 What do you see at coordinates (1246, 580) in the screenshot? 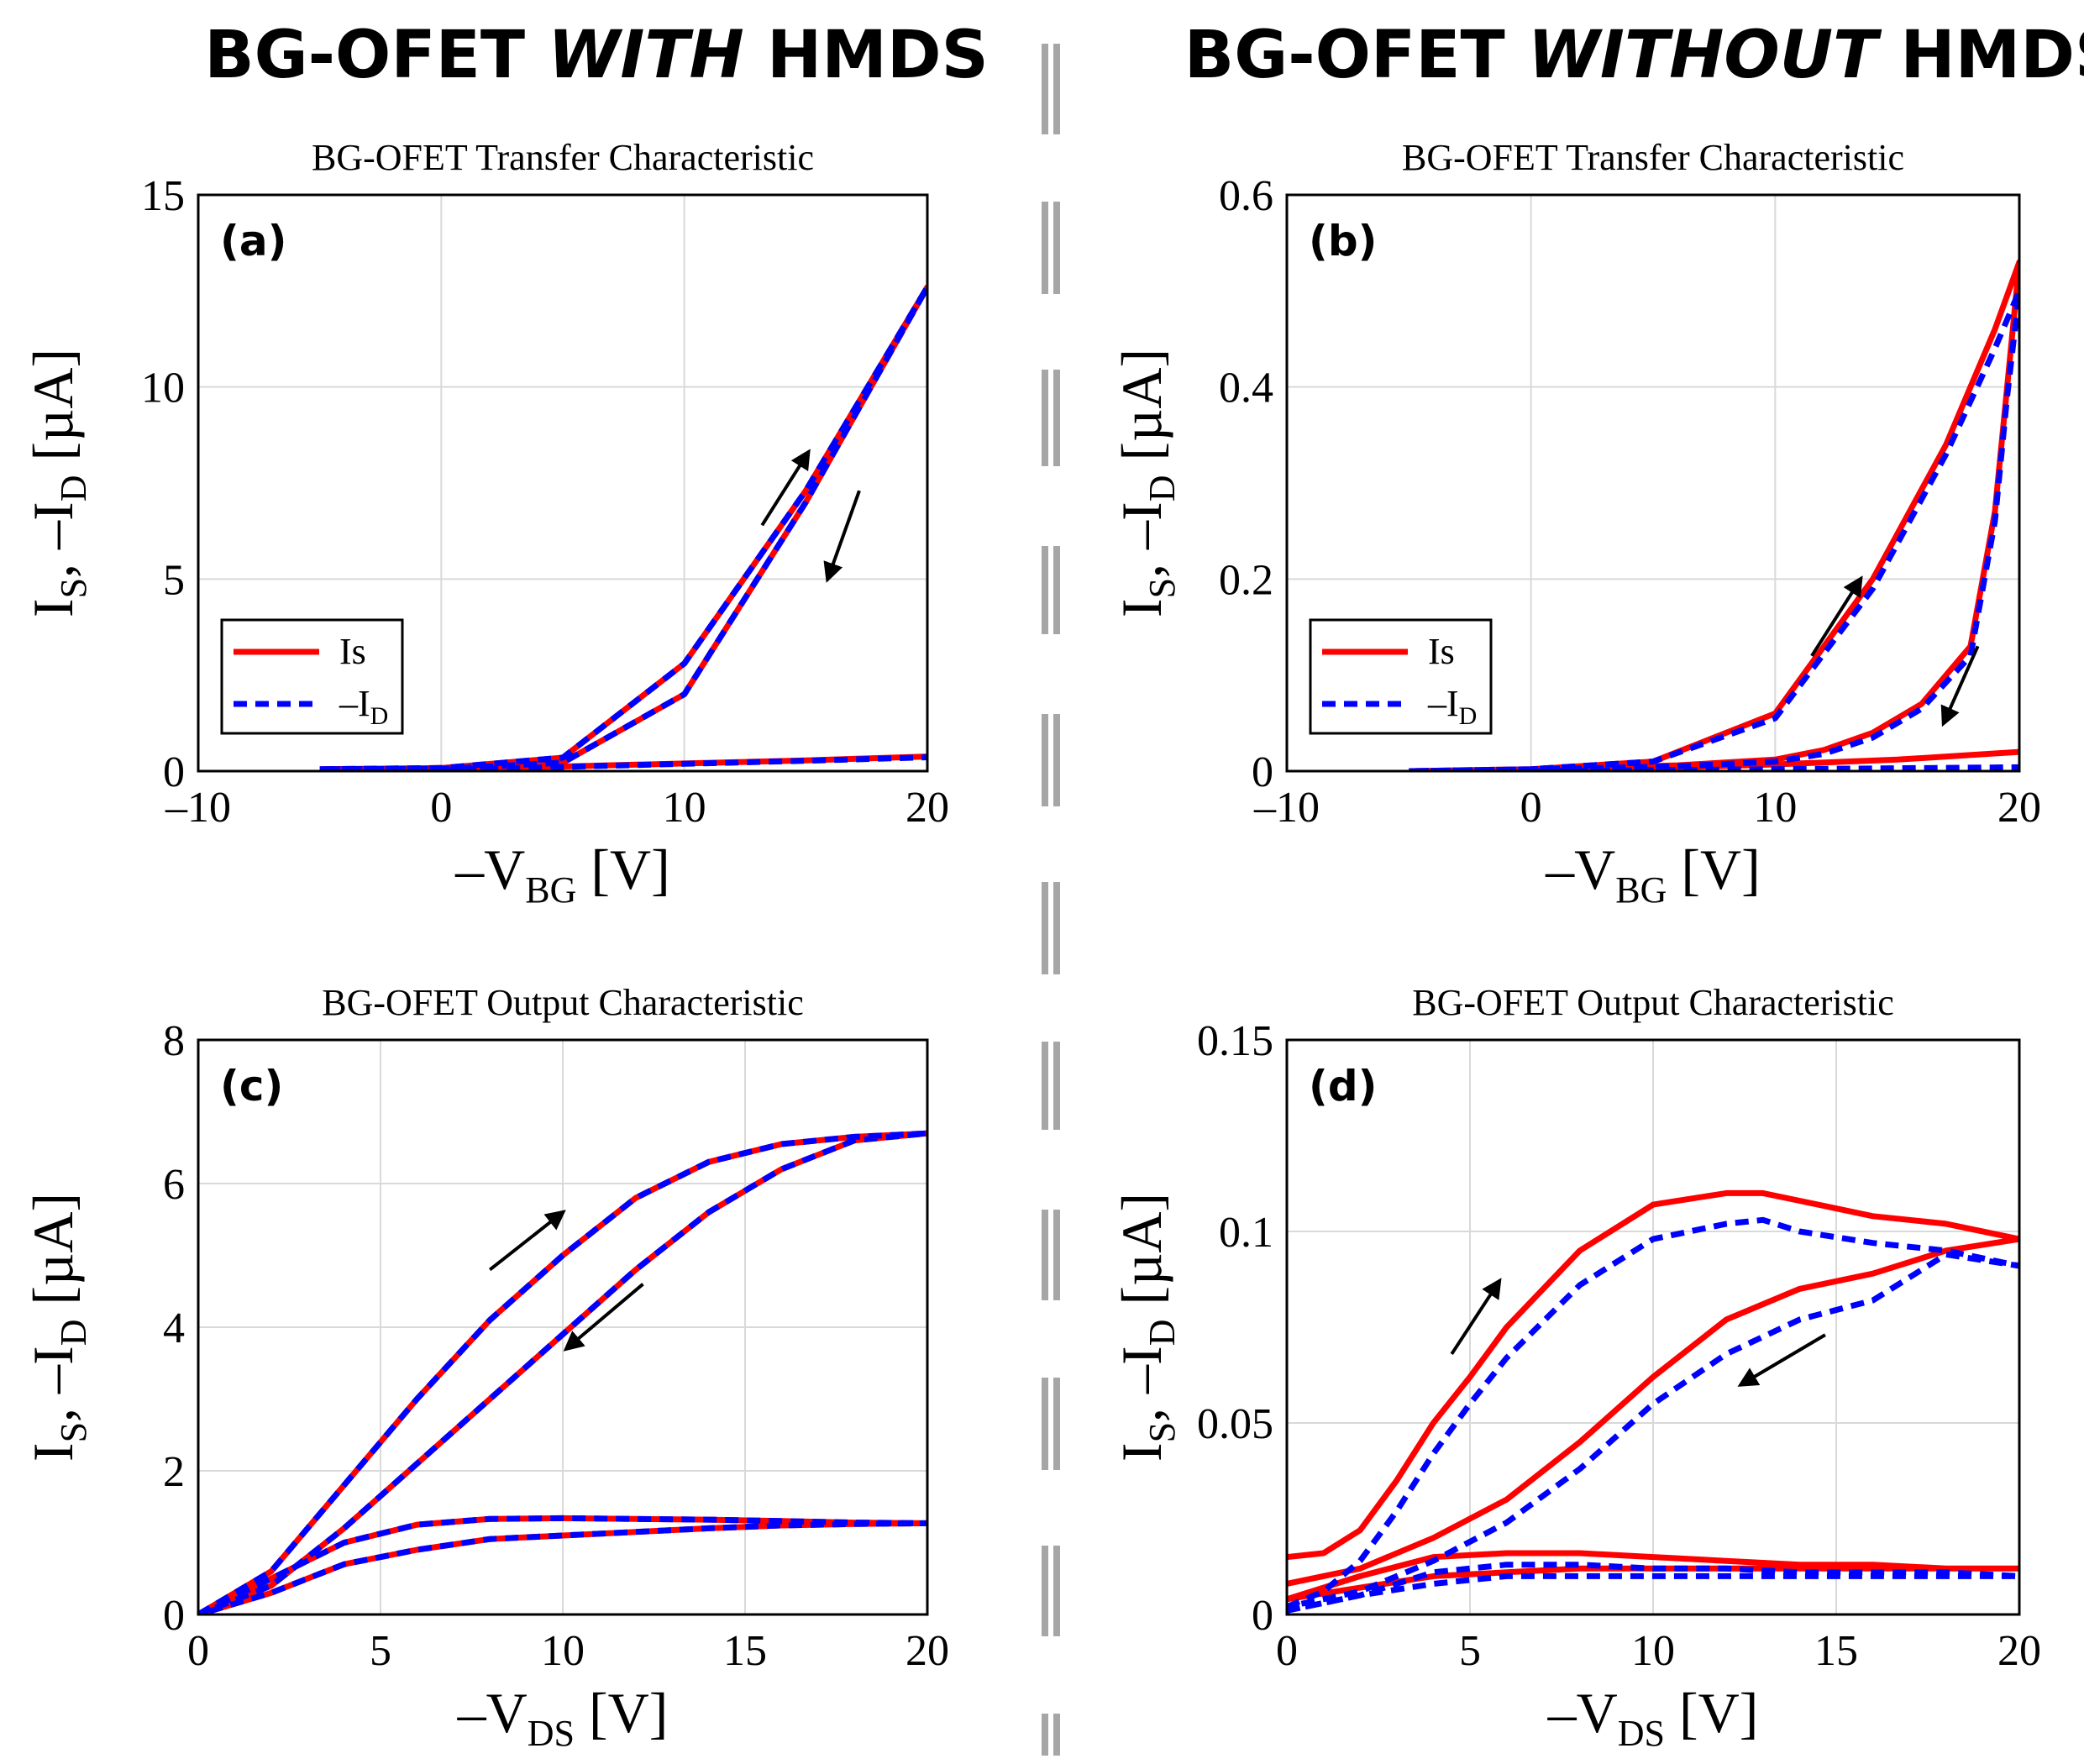
I see `y-tick-label: 0.2` at bounding box center [1246, 580].